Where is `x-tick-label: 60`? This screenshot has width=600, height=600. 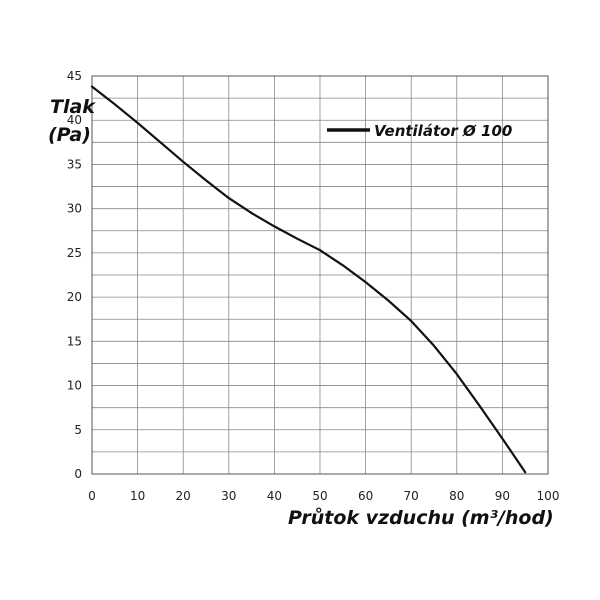 x-tick-label: 60 is located at coordinates (365, 496).